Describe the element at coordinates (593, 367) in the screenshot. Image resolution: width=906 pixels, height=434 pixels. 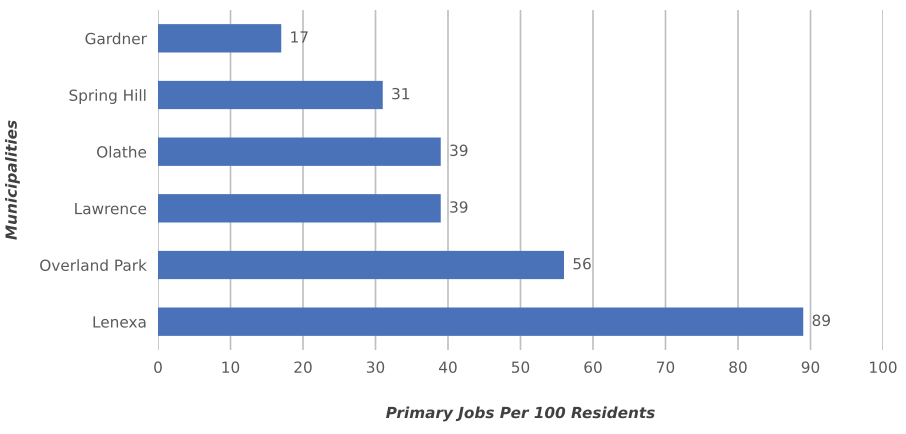
I see `x-tick-label: 60` at that location.